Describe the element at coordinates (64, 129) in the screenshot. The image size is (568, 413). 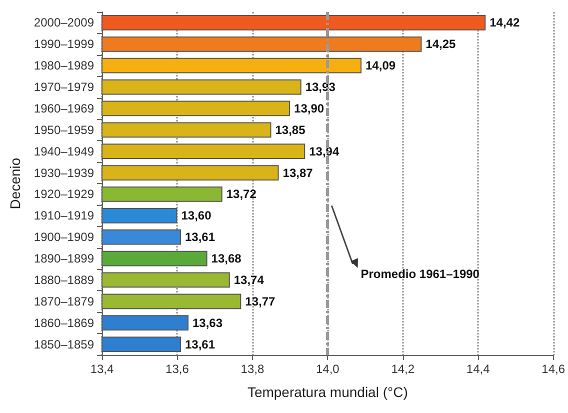
I see `y-tick-label: 1950–1959` at that location.